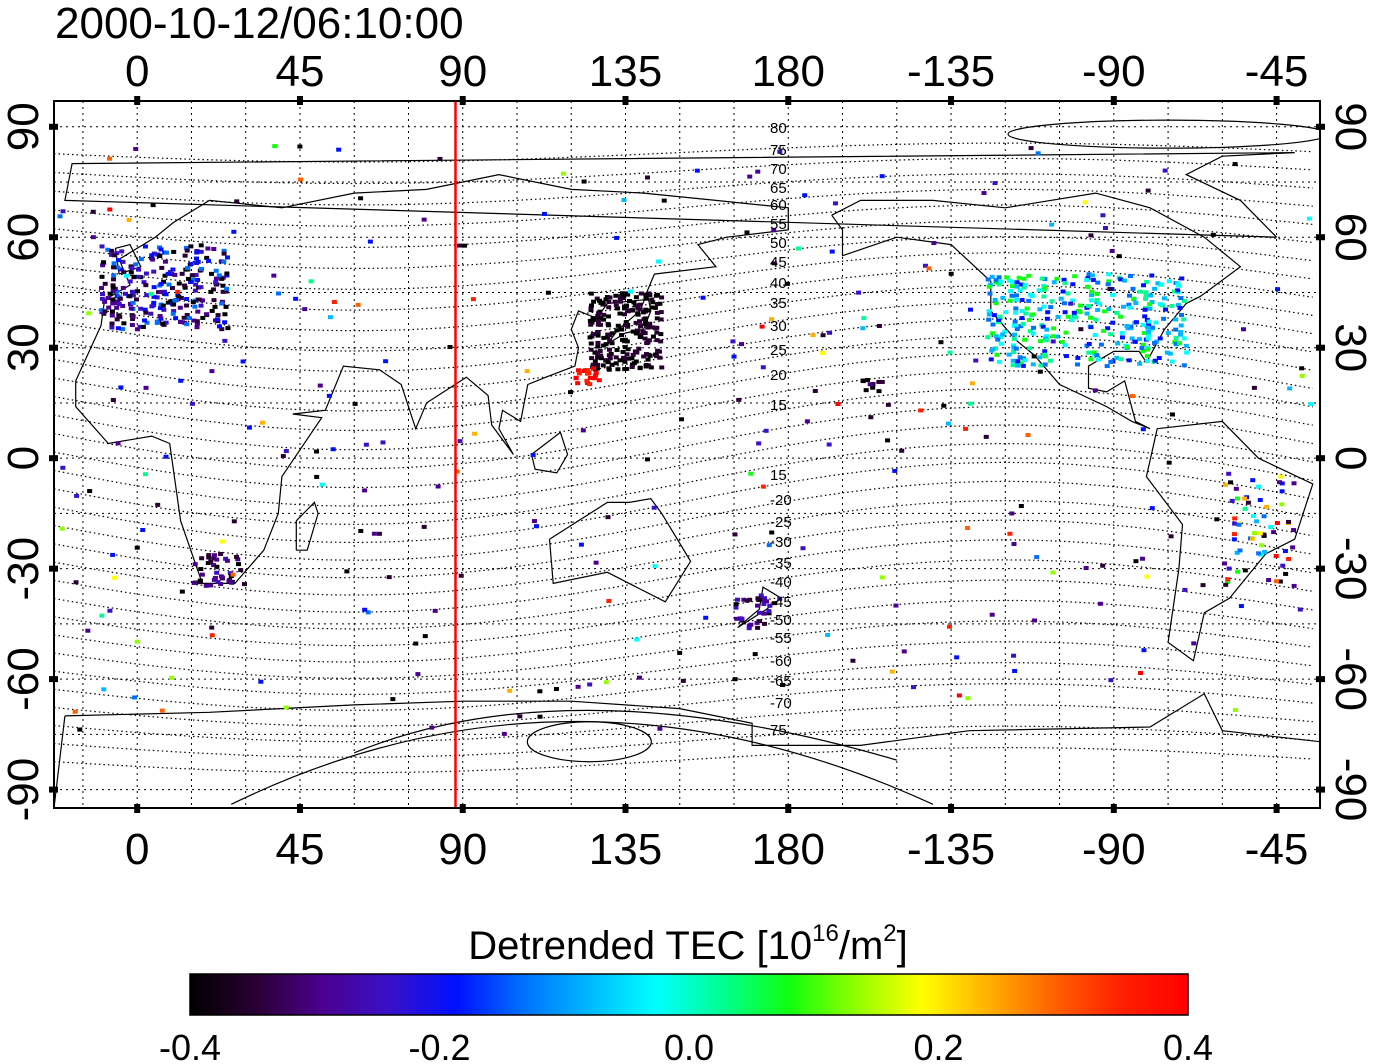  I want to click on x-tick-label-bottom: 0, so click(137, 849).